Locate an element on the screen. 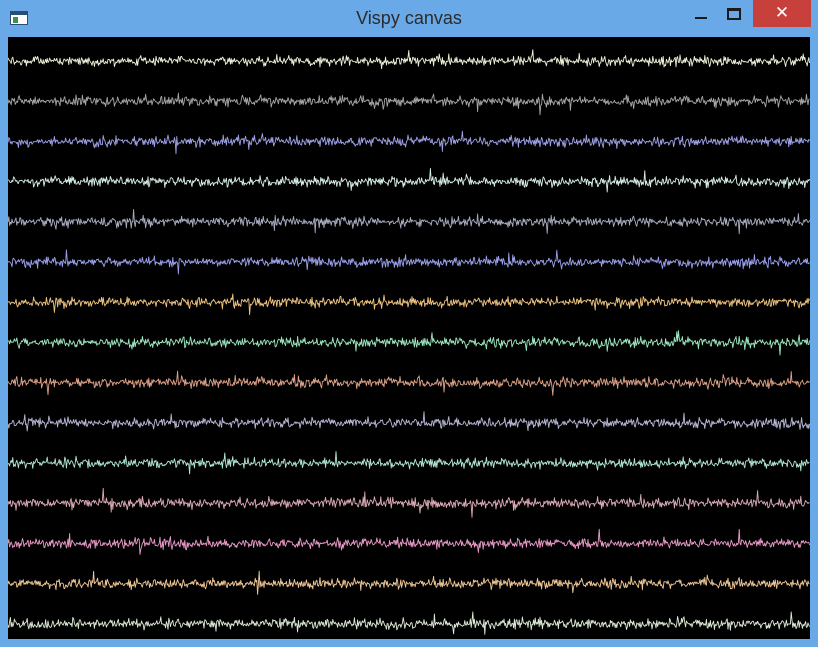 This screenshot has height=647, width=818. close-button: ✕ is located at coordinates (782, 13).